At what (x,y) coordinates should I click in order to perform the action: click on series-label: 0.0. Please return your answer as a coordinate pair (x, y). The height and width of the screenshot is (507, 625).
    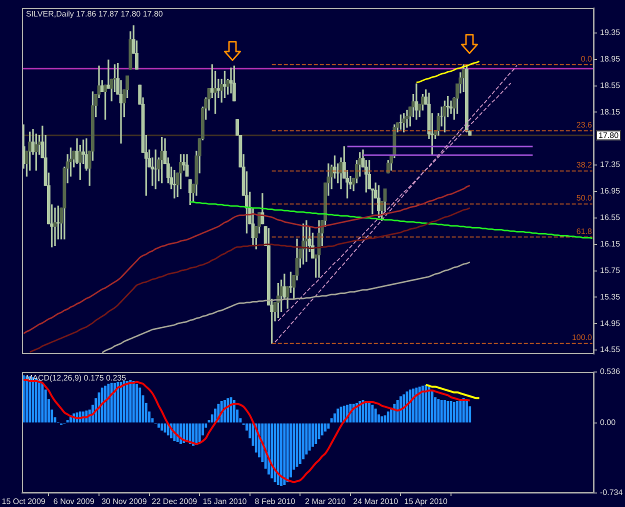
    Looking at the image, I should click on (586, 59).